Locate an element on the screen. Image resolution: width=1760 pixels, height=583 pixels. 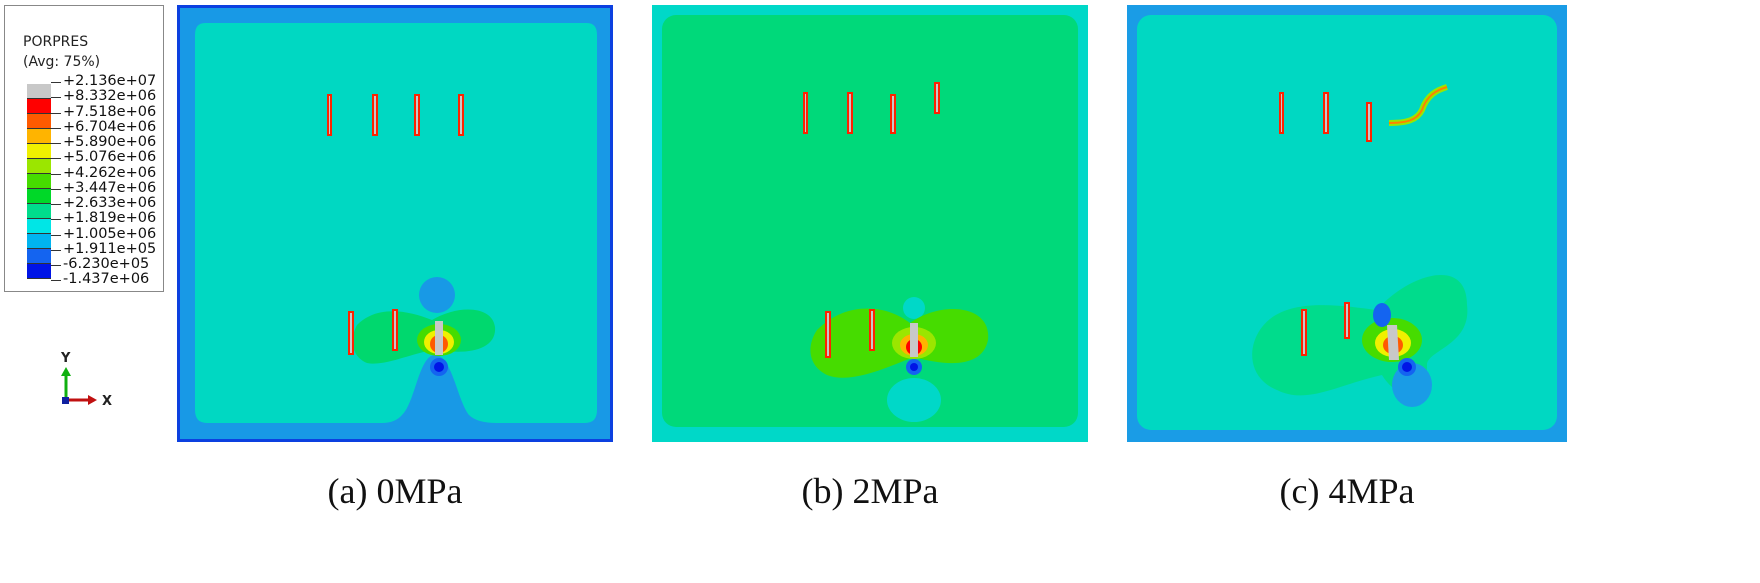
y-arrowhead is located at coordinates (66, 371).